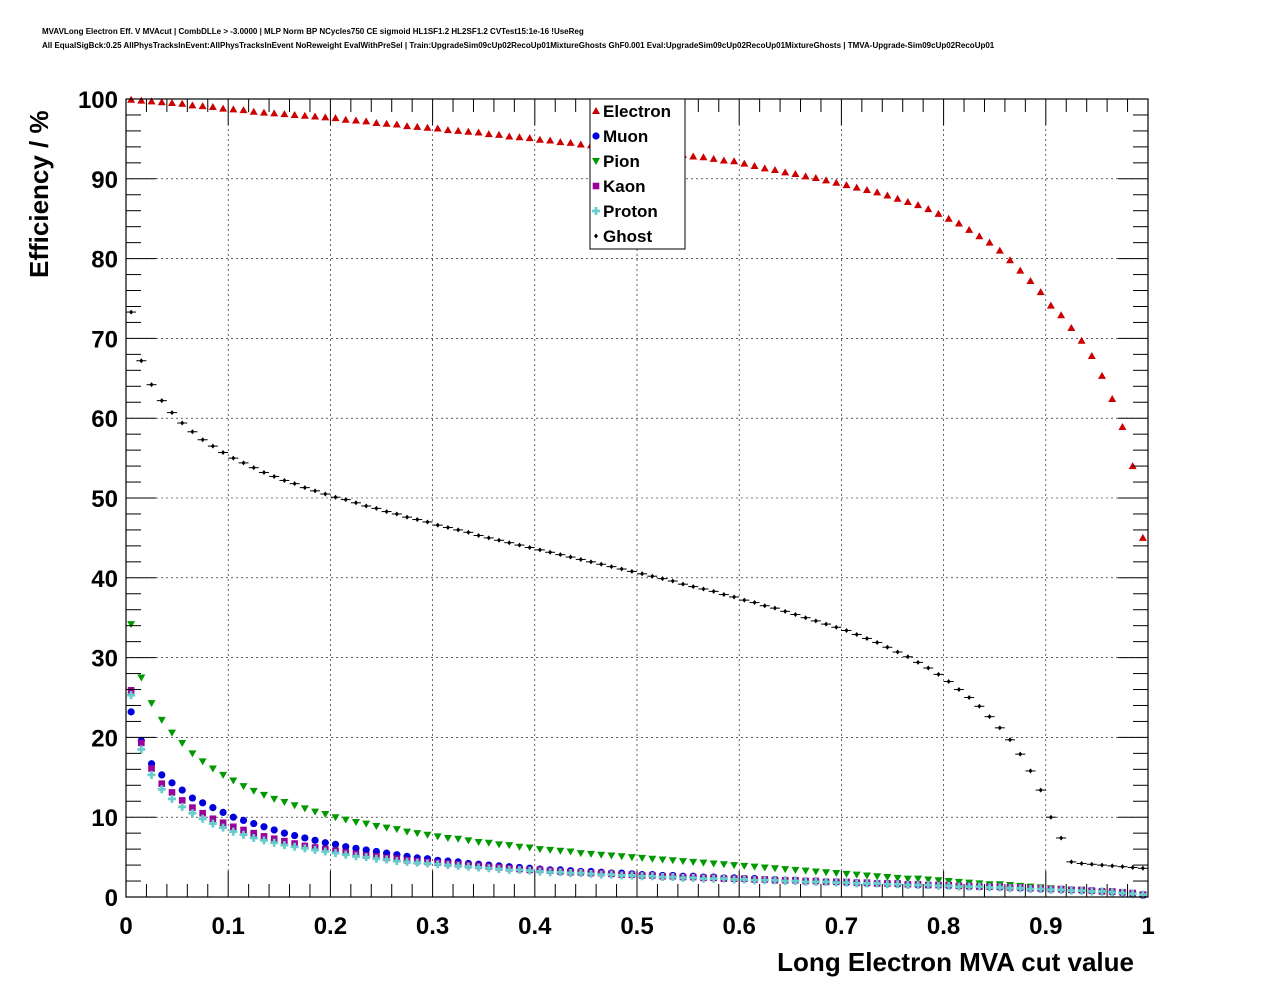 The height and width of the screenshot is (996, 1276). I want to click on legend-entry-kaon: Kaon, so click(619, 186).